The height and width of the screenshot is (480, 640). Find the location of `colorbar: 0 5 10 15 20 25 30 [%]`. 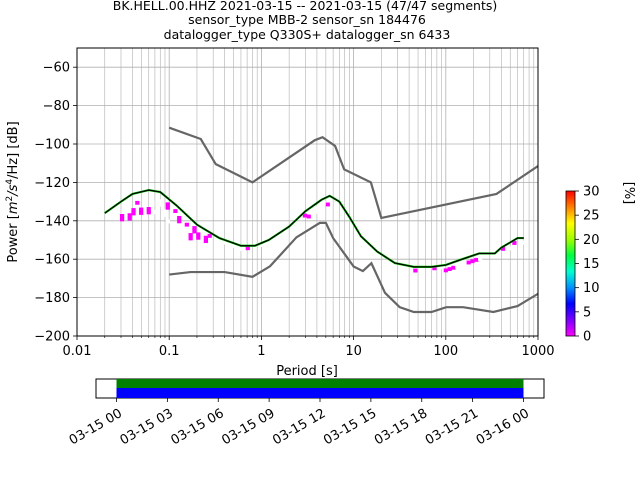

colorbar: 0 5 10 15 20 25 30 [%] is located at coordinates (600, 263).